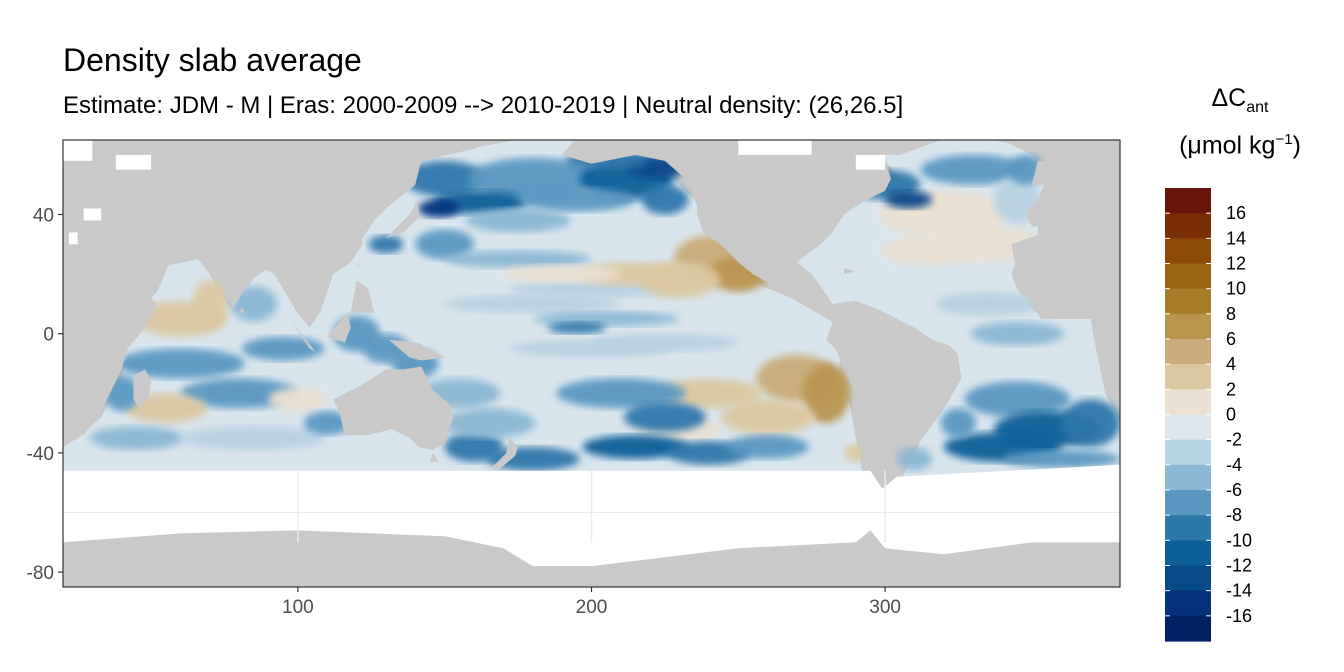 The height and width of the screenshot is (672, 1344). What do you see at coordinates (1236, 289) in the screenshot?
I see `legend-label: 10` at bounding box center [1236, 289].